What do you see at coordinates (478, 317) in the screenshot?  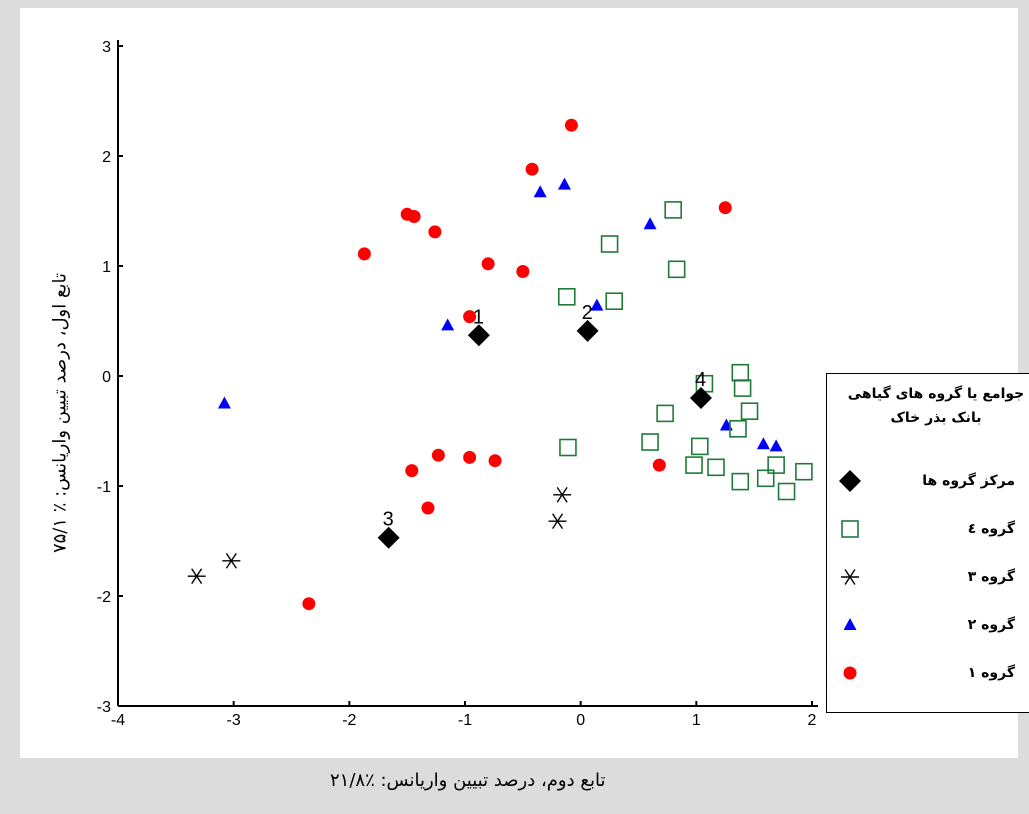 I see `centroid-label: 1` at bounding box center [478, 317].